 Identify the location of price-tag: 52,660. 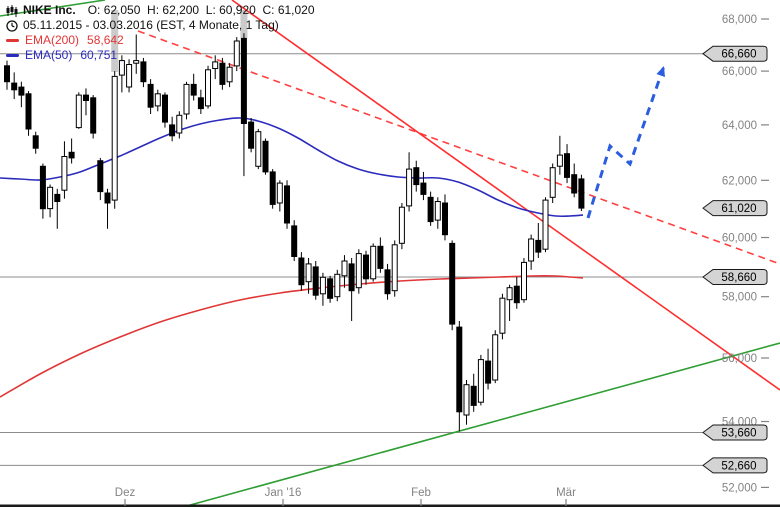
(735, 465).